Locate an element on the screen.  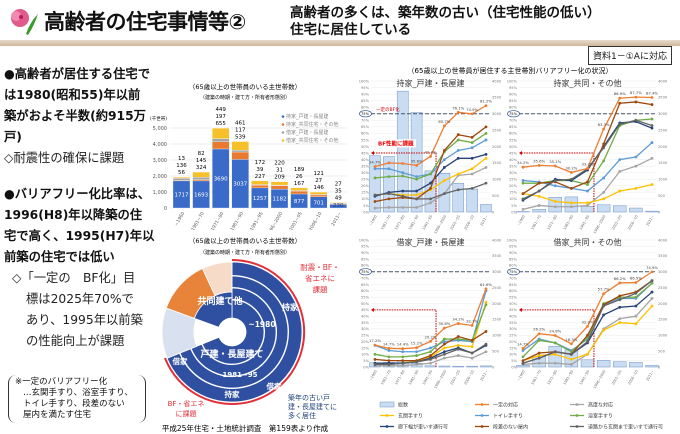
y-tick-label: 85% is located at coordinates (513, 259).